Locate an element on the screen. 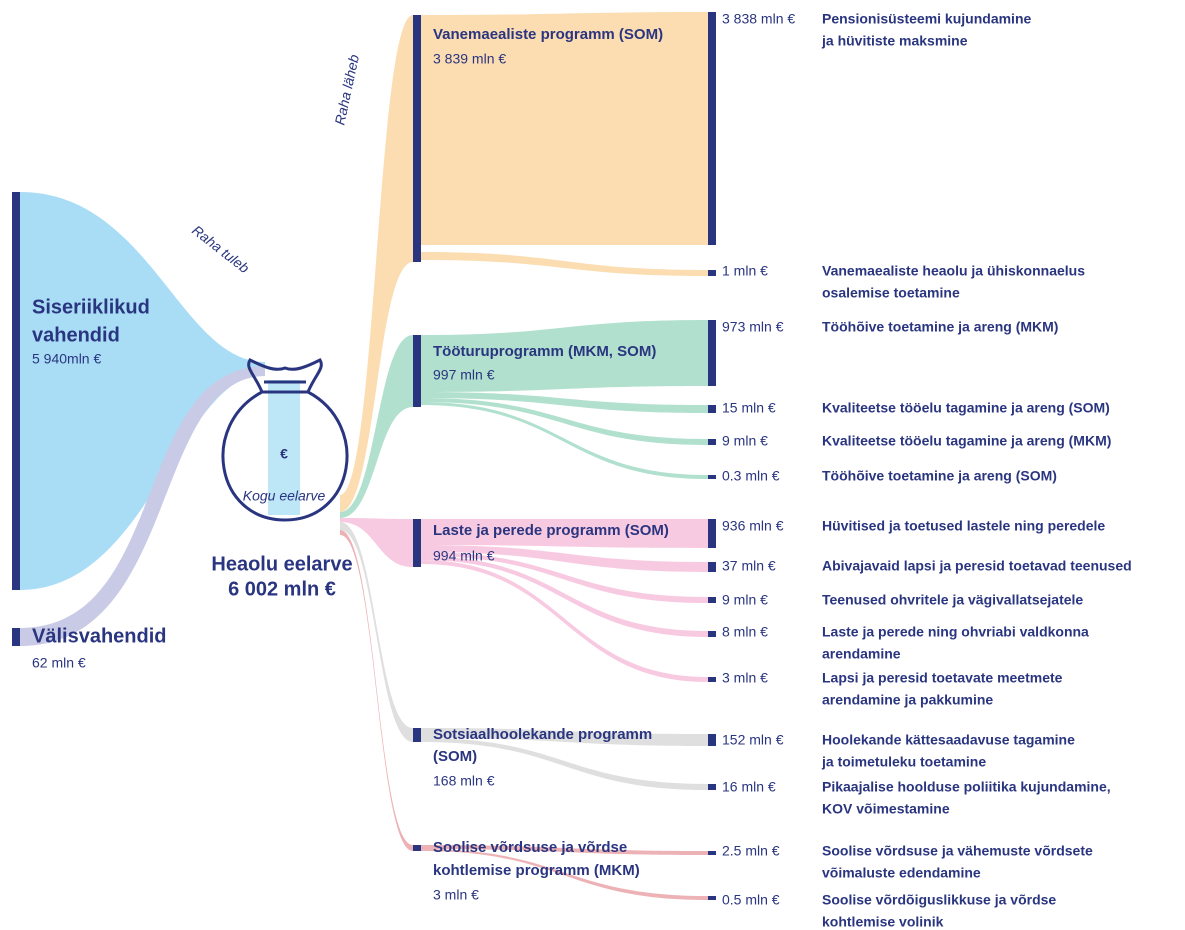 The height and width of the screenshot is (930, 1185). item-amount: 37 mln € is located at coordinates (749, 566).